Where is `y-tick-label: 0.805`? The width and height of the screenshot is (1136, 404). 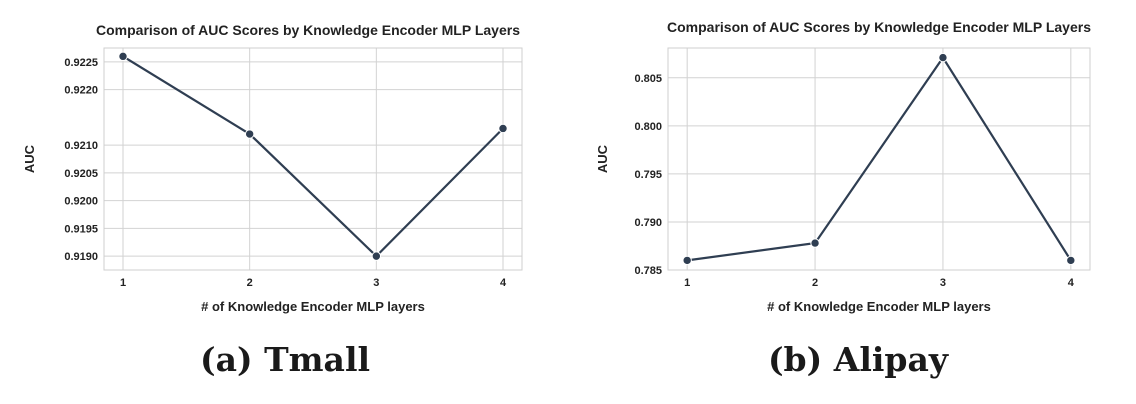
y-tick-label: 0.805 is located at coordinates (648, 79).